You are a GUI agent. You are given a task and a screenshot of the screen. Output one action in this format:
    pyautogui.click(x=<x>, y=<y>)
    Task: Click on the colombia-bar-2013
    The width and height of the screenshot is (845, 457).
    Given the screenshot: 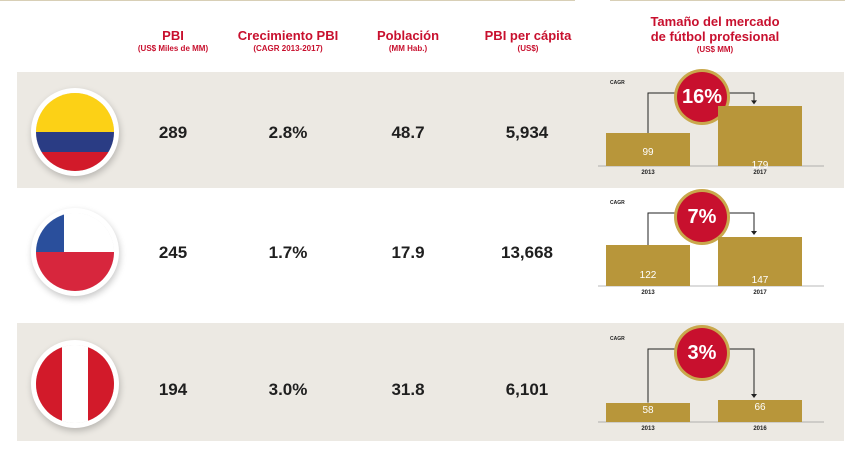 What is the action you would take?
    pyautogui.click(x=648, y=149)
    